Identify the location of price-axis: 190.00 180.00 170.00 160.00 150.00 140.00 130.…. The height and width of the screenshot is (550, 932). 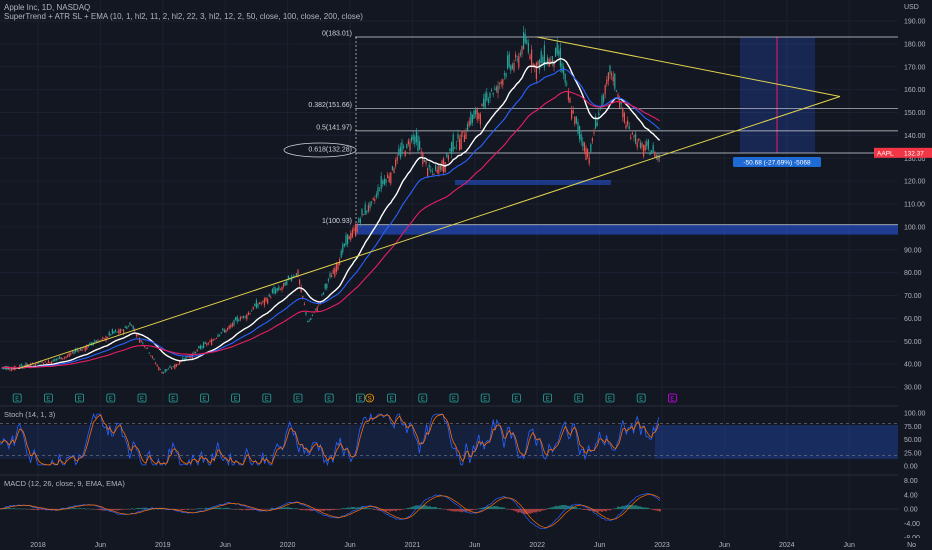
(915, 271).